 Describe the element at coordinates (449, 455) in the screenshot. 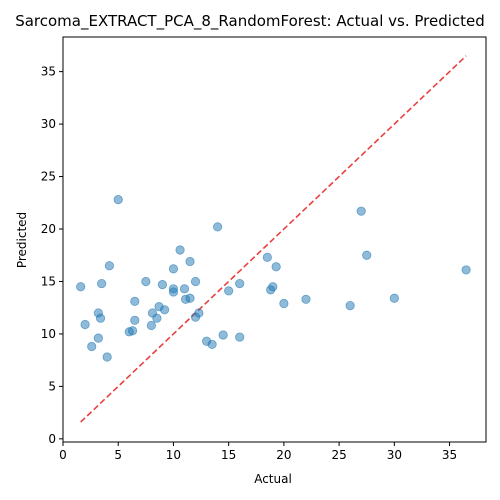

I see `x-tick-label: 35` at that location.